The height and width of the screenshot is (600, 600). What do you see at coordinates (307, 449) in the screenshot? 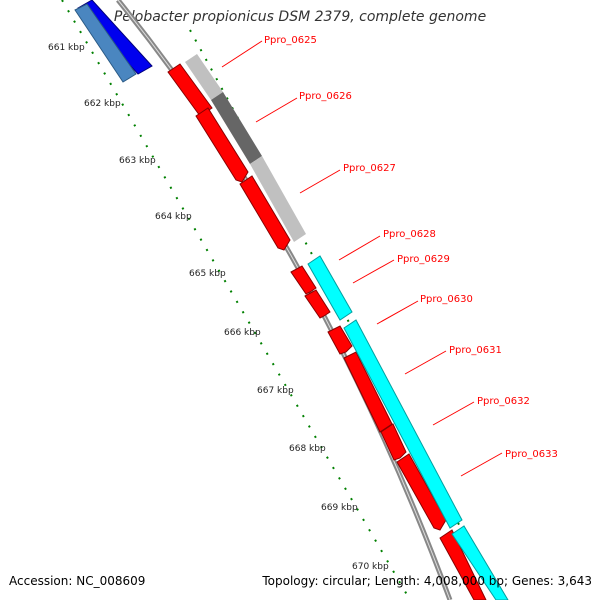
I see `scale-label: 668 kbp` at bounding box center [307, 449].